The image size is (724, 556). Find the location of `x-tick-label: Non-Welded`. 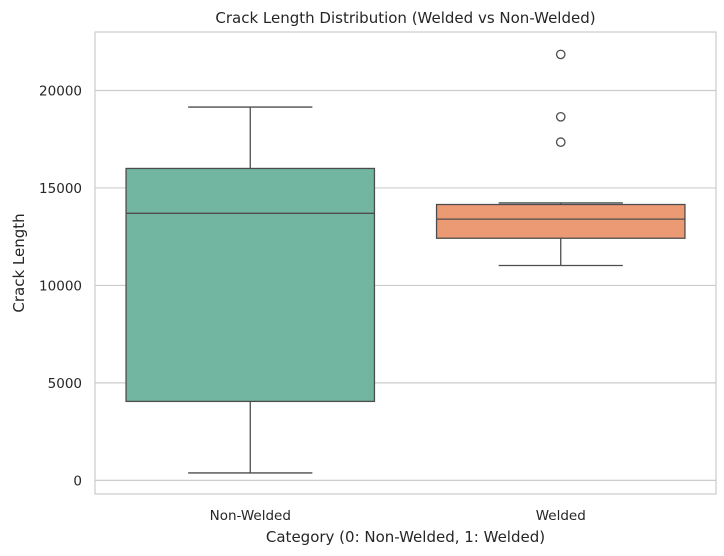

x-tick-label: Non-Welded is located at coordinates (250, 516).